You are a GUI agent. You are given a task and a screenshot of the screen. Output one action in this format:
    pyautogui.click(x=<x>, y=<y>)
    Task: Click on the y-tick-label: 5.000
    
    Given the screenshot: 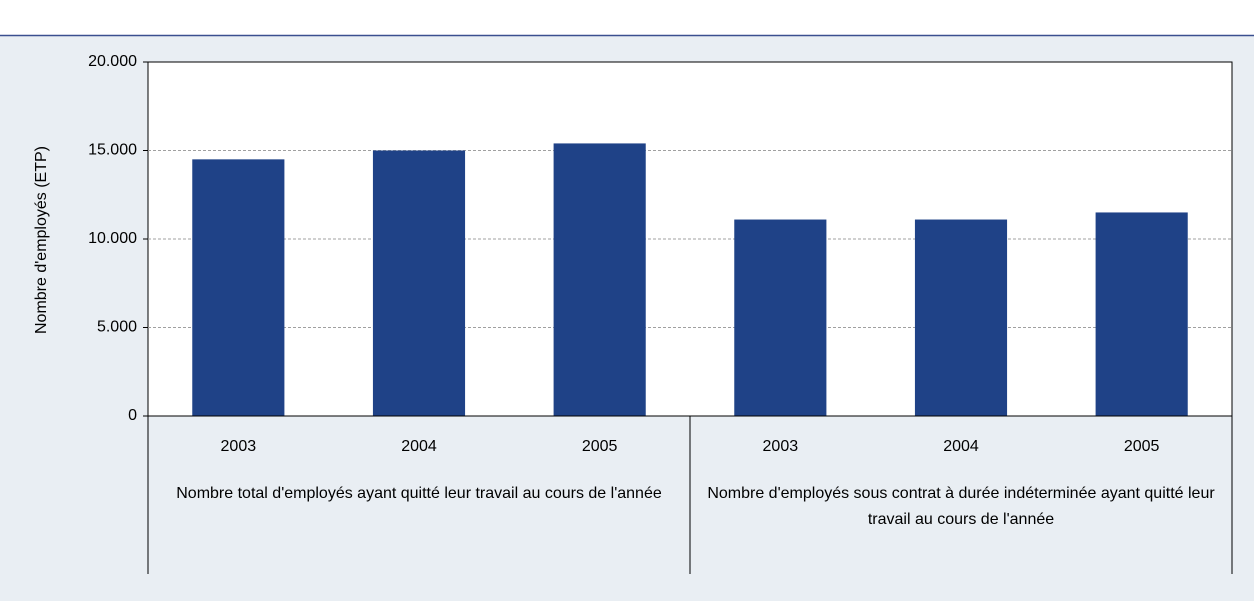 What is the action you would take?
    pyautogui.click(x=117, y=327)
    